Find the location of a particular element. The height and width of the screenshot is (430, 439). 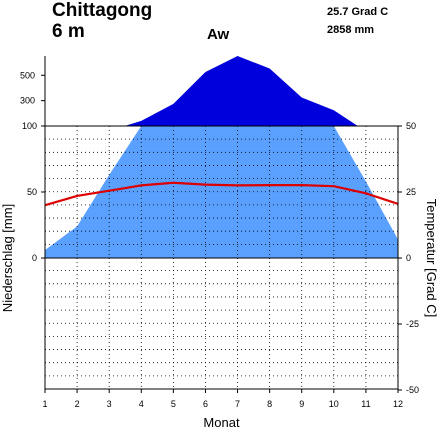

y-axis-right-label: Temperatur [Grad C] is located at coordinates (431, 258).